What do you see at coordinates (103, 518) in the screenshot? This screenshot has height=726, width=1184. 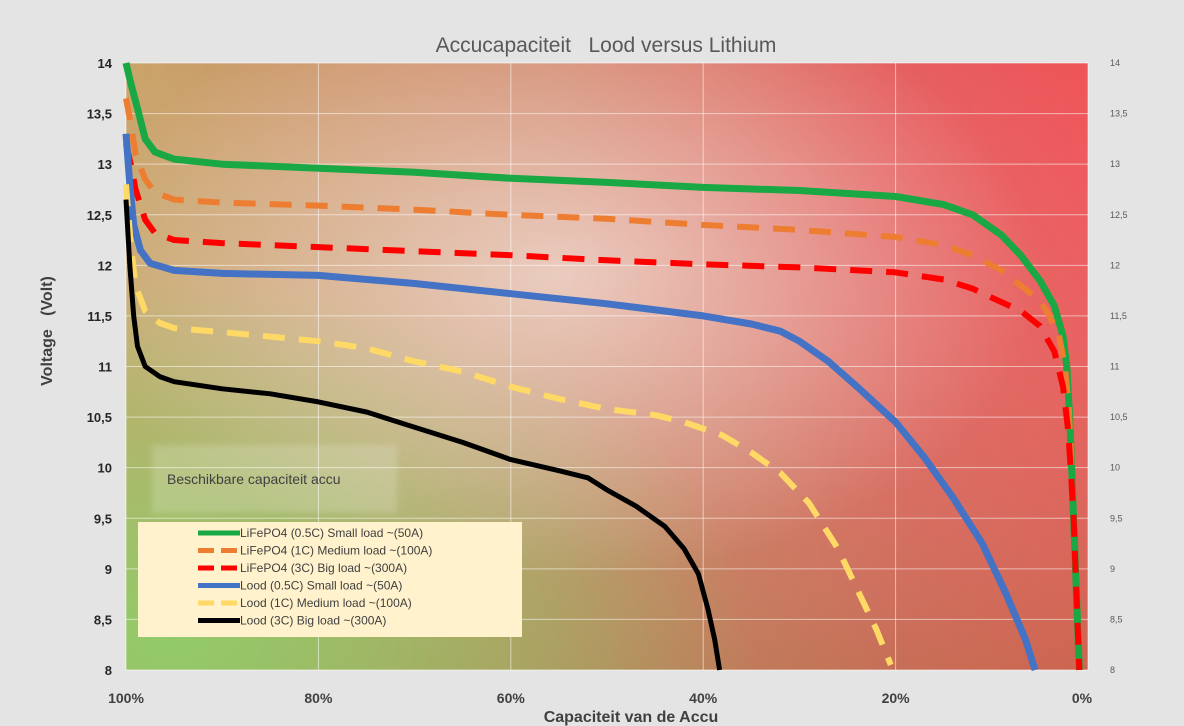 I see `y-tick-label-left: 9,5` at bounding box center [103, 518].